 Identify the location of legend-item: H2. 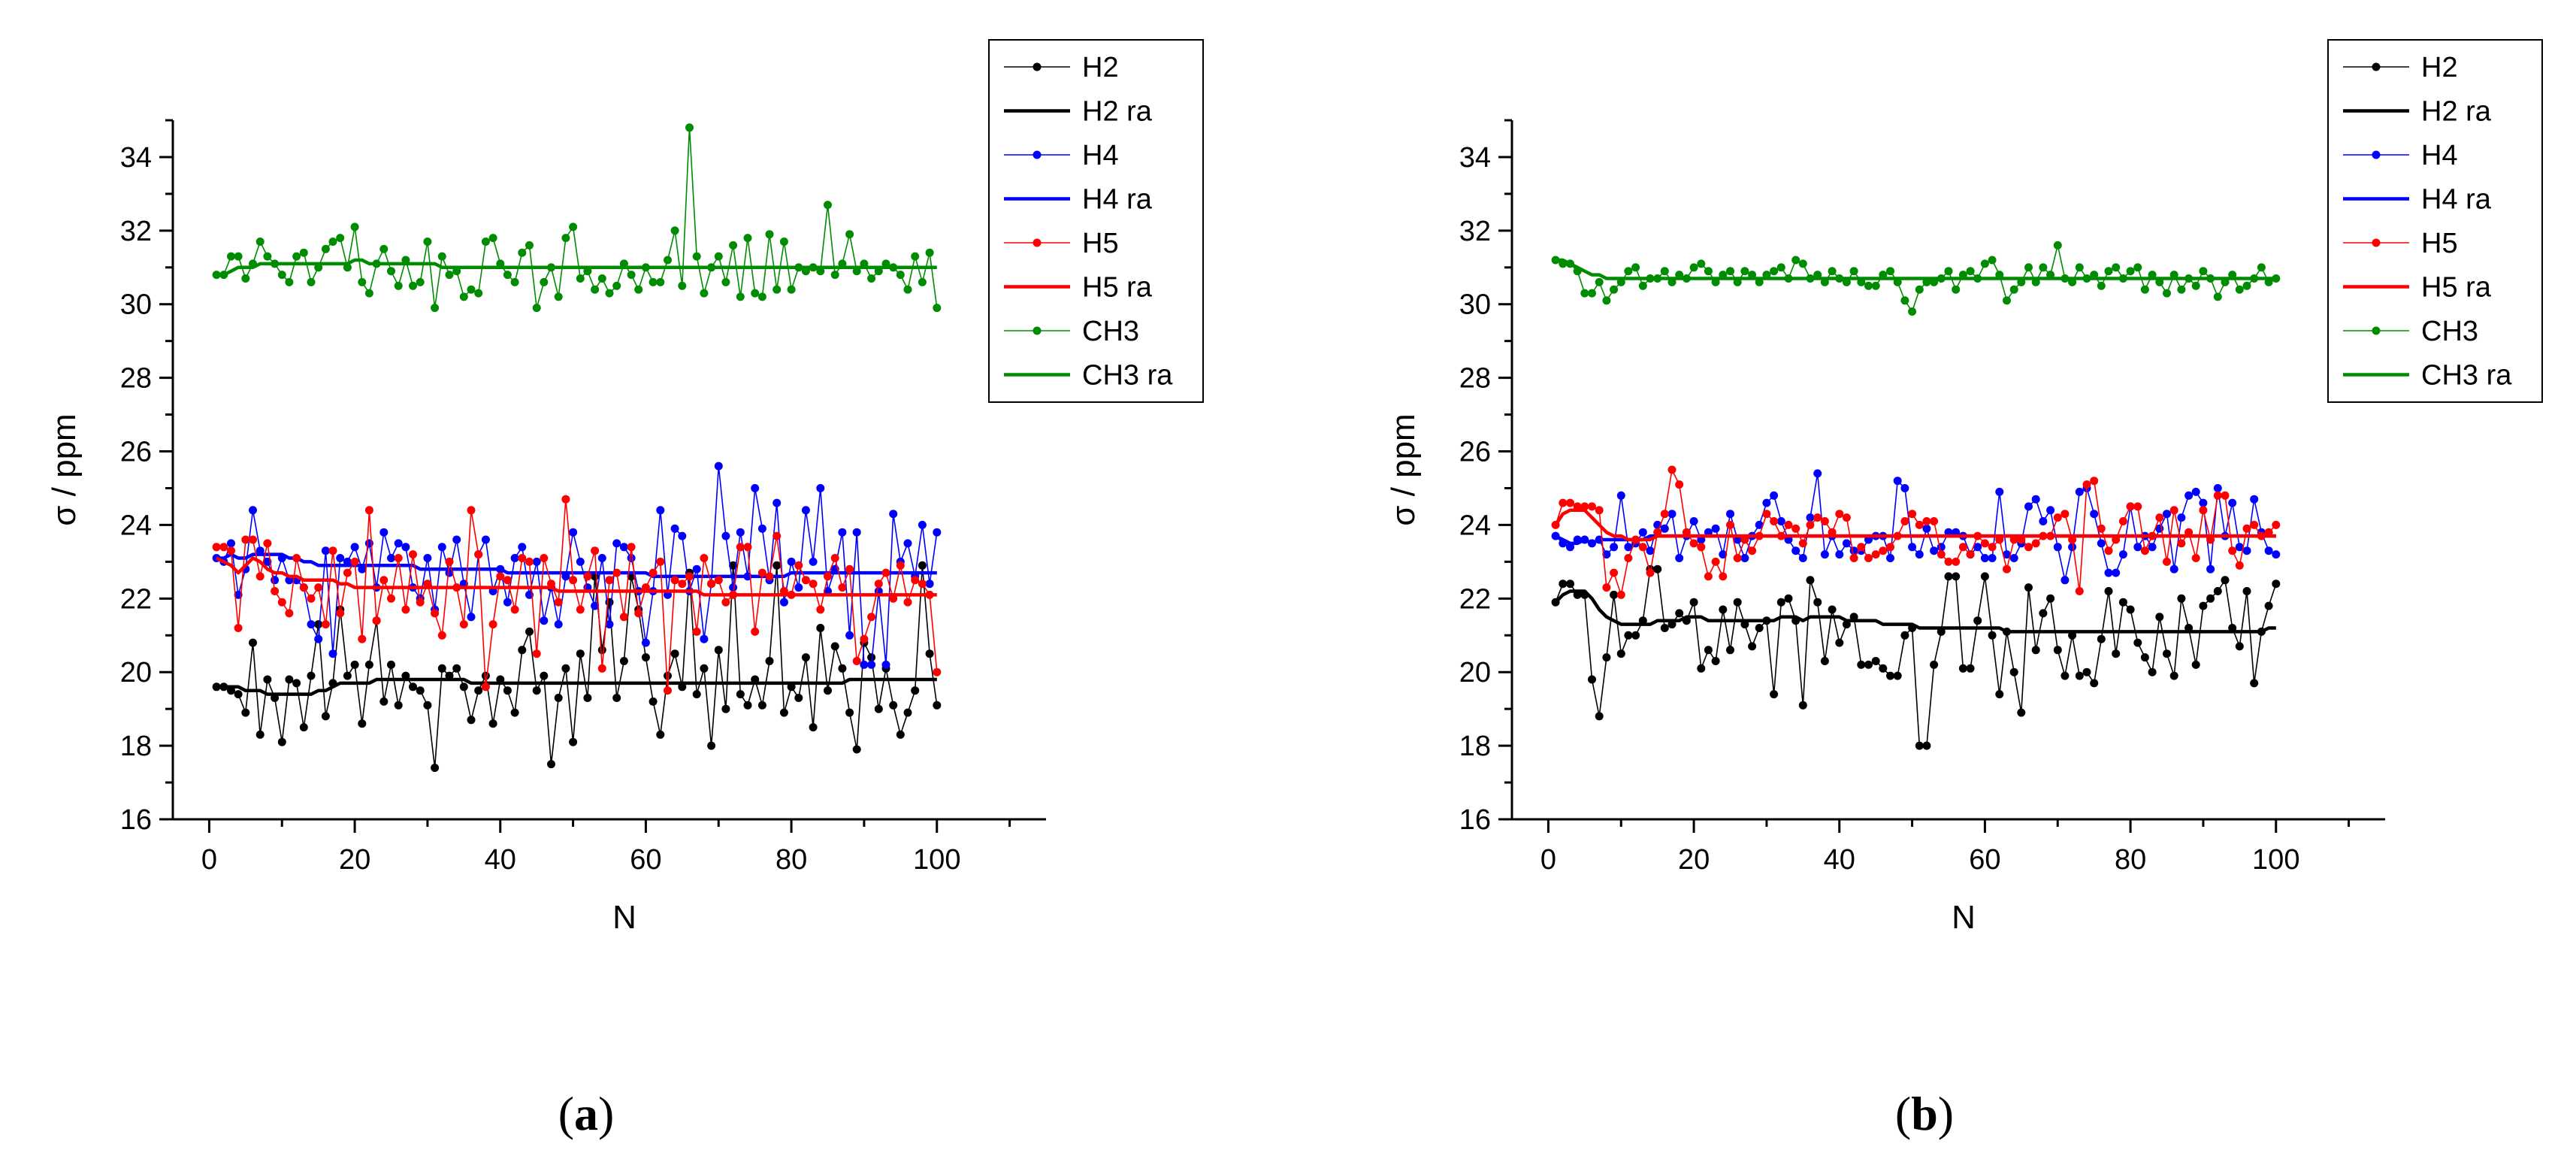
(1061, 68).